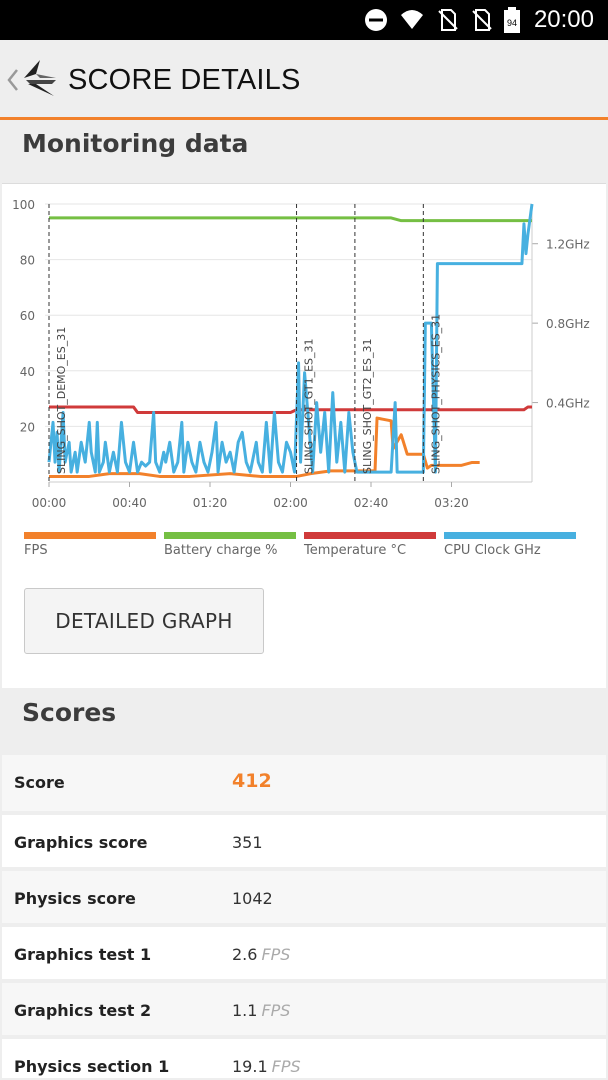 The height and width of the screenshot is (1080, 608). What do you see at coordinates (304, 842) in the screenshot?
I see `score-row: Graphics score 351` at bounding box center [304, 842].